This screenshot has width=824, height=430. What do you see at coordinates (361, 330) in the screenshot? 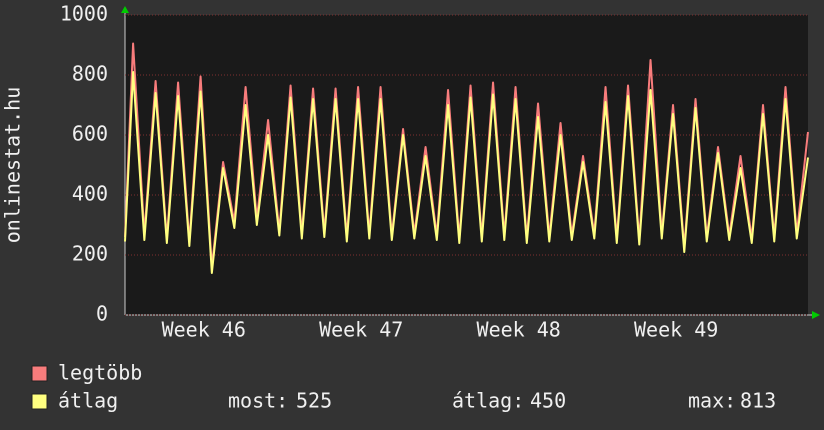
I see `x-tick-label: Week 47` at bounding box center [361, 330].